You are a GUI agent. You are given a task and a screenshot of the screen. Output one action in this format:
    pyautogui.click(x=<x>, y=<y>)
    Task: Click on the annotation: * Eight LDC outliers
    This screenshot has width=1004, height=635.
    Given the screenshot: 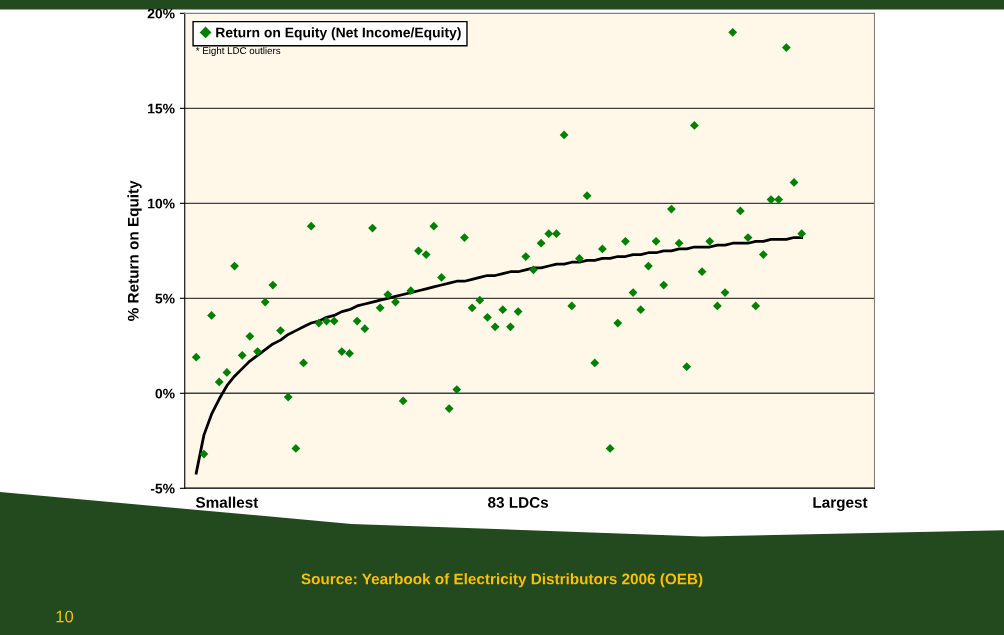 What is the action you would take?
    pyautogui.click(x=238, y=51)
    